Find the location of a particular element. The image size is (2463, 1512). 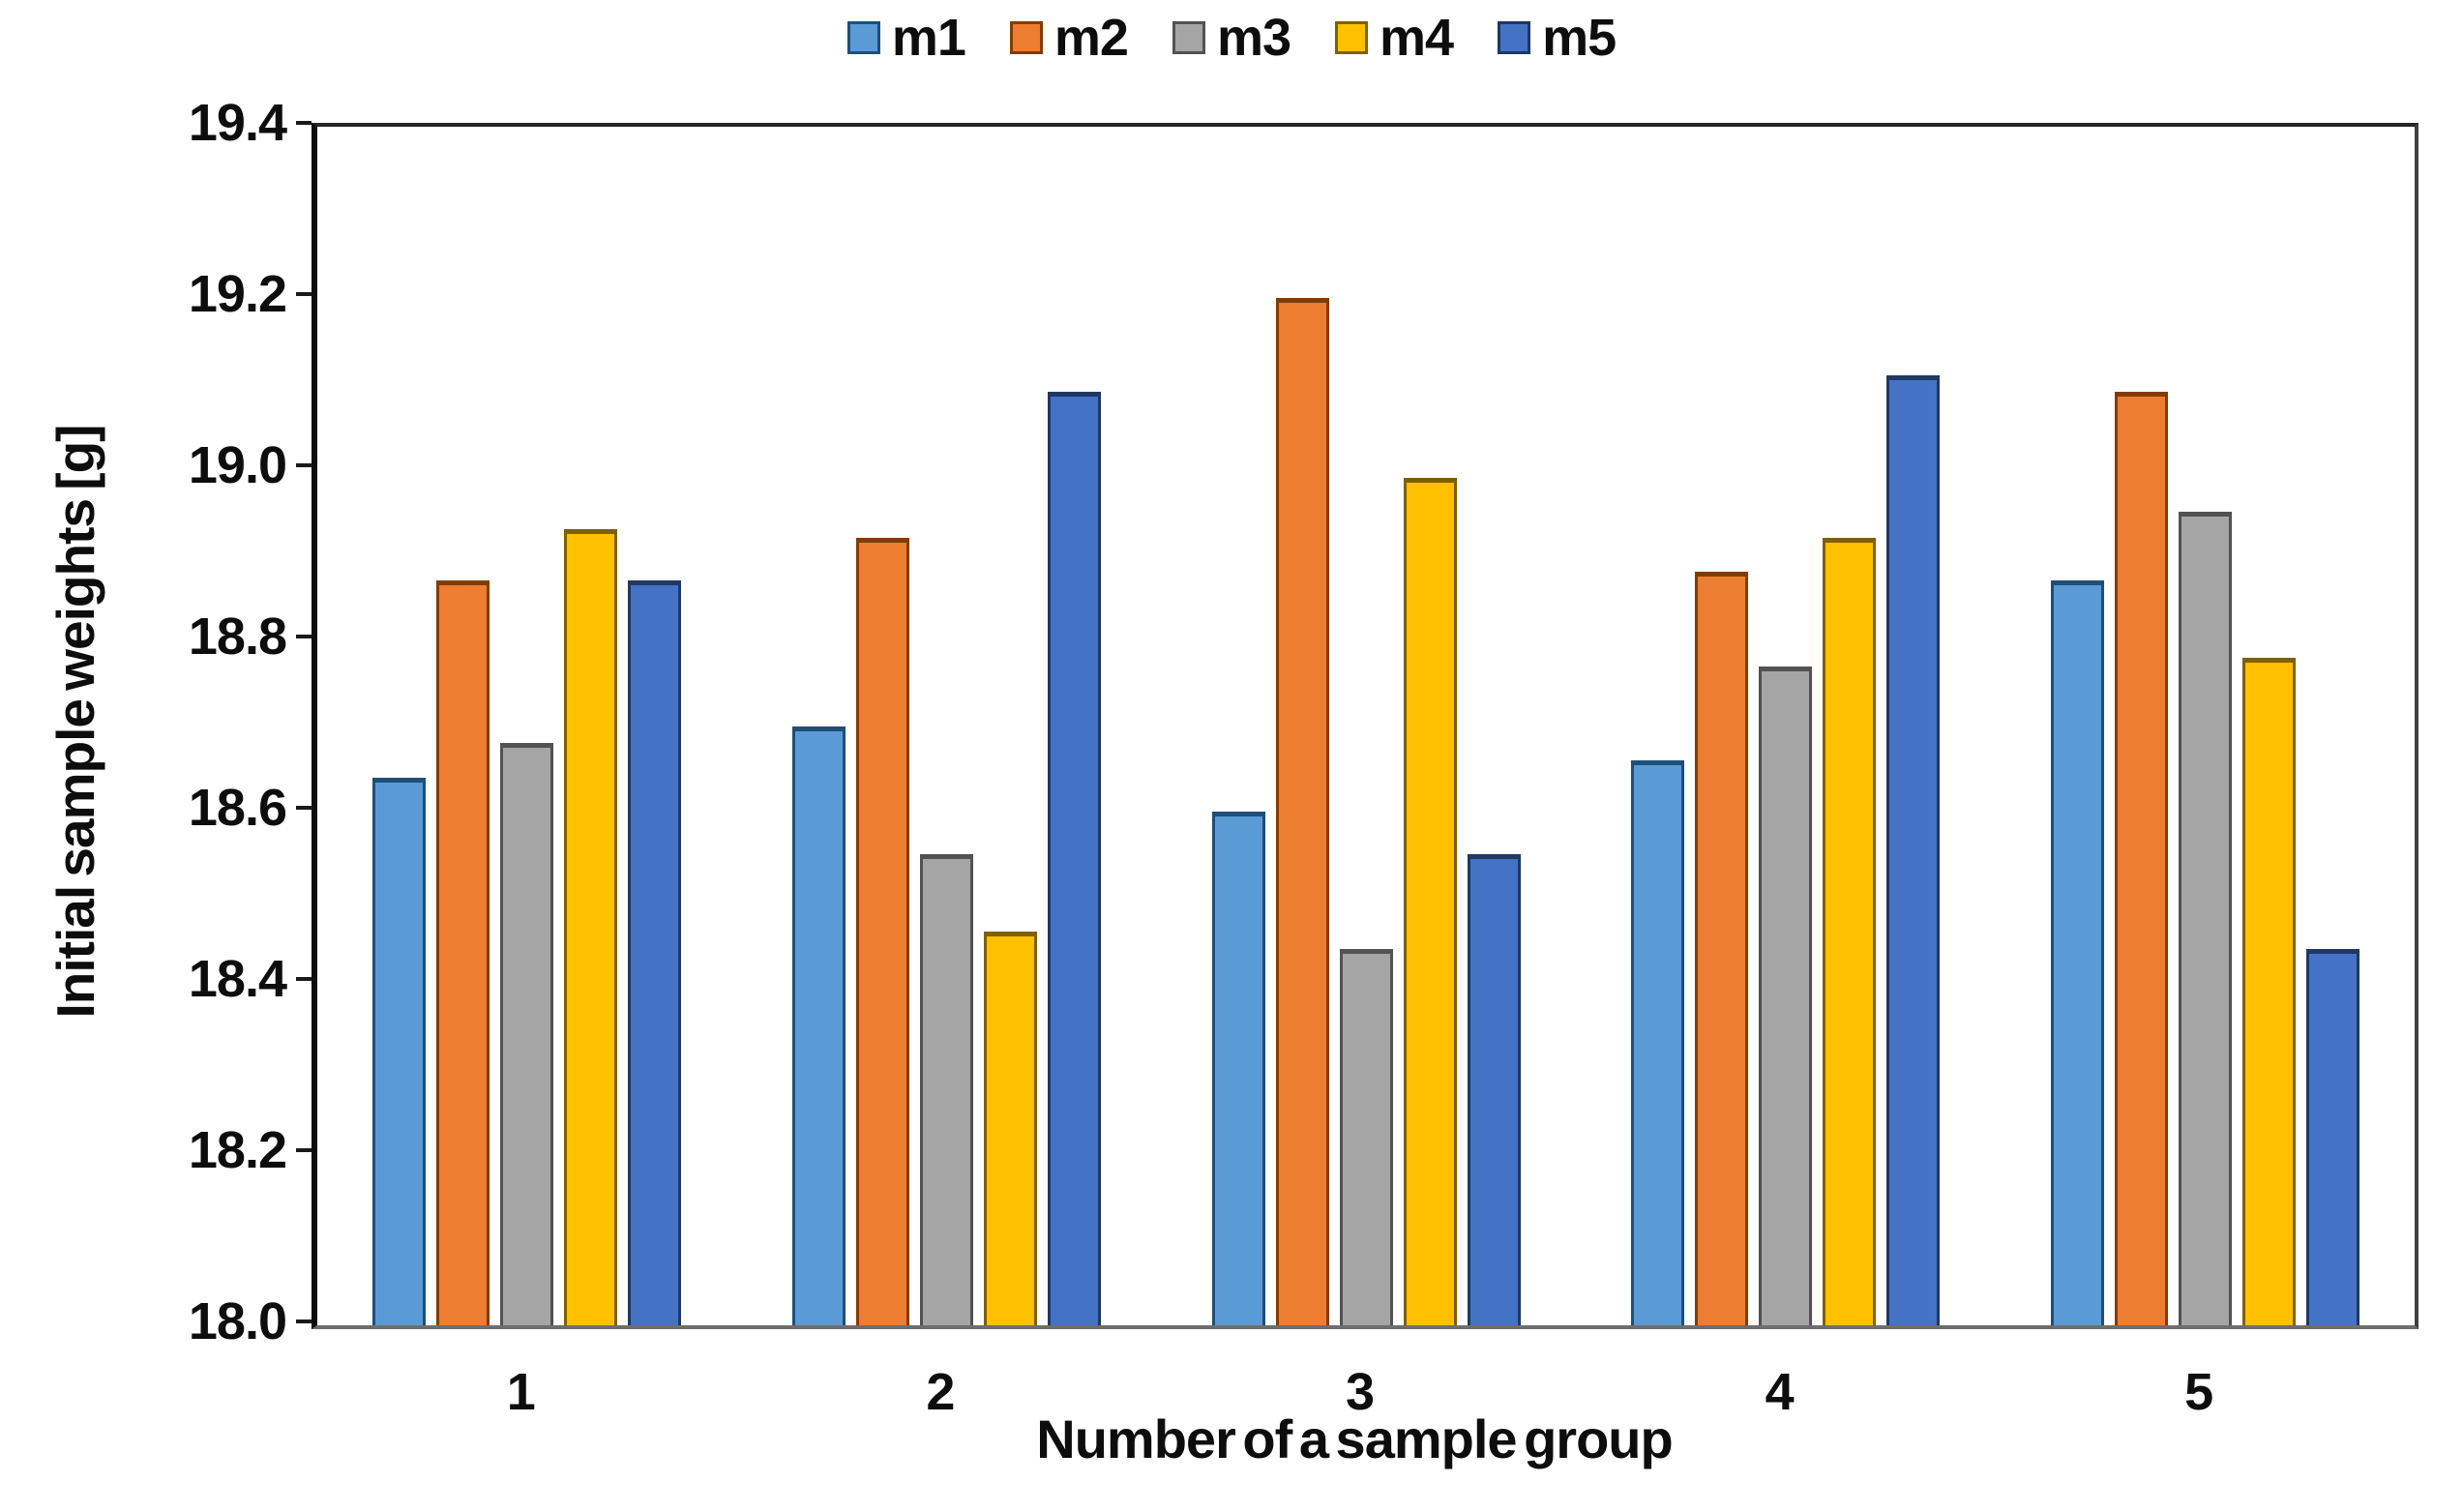

legend-label-m2: m2 is located at coordinates (1091, 38).